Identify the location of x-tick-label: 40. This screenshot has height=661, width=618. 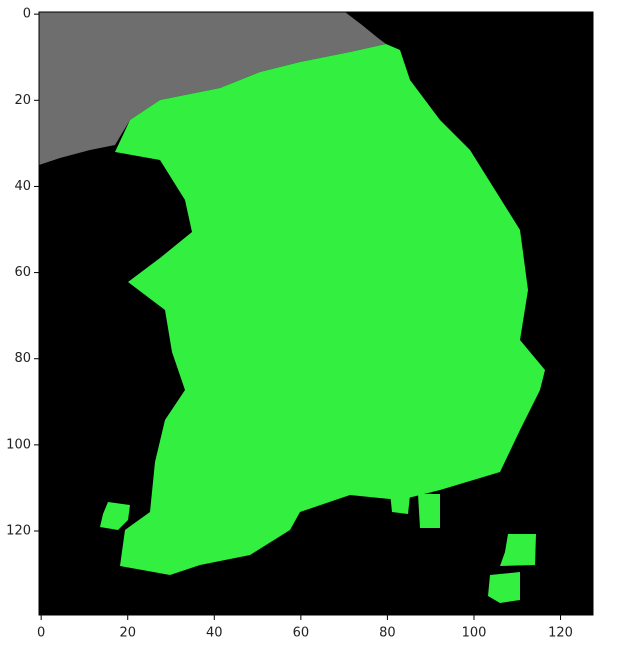
(214, 633).